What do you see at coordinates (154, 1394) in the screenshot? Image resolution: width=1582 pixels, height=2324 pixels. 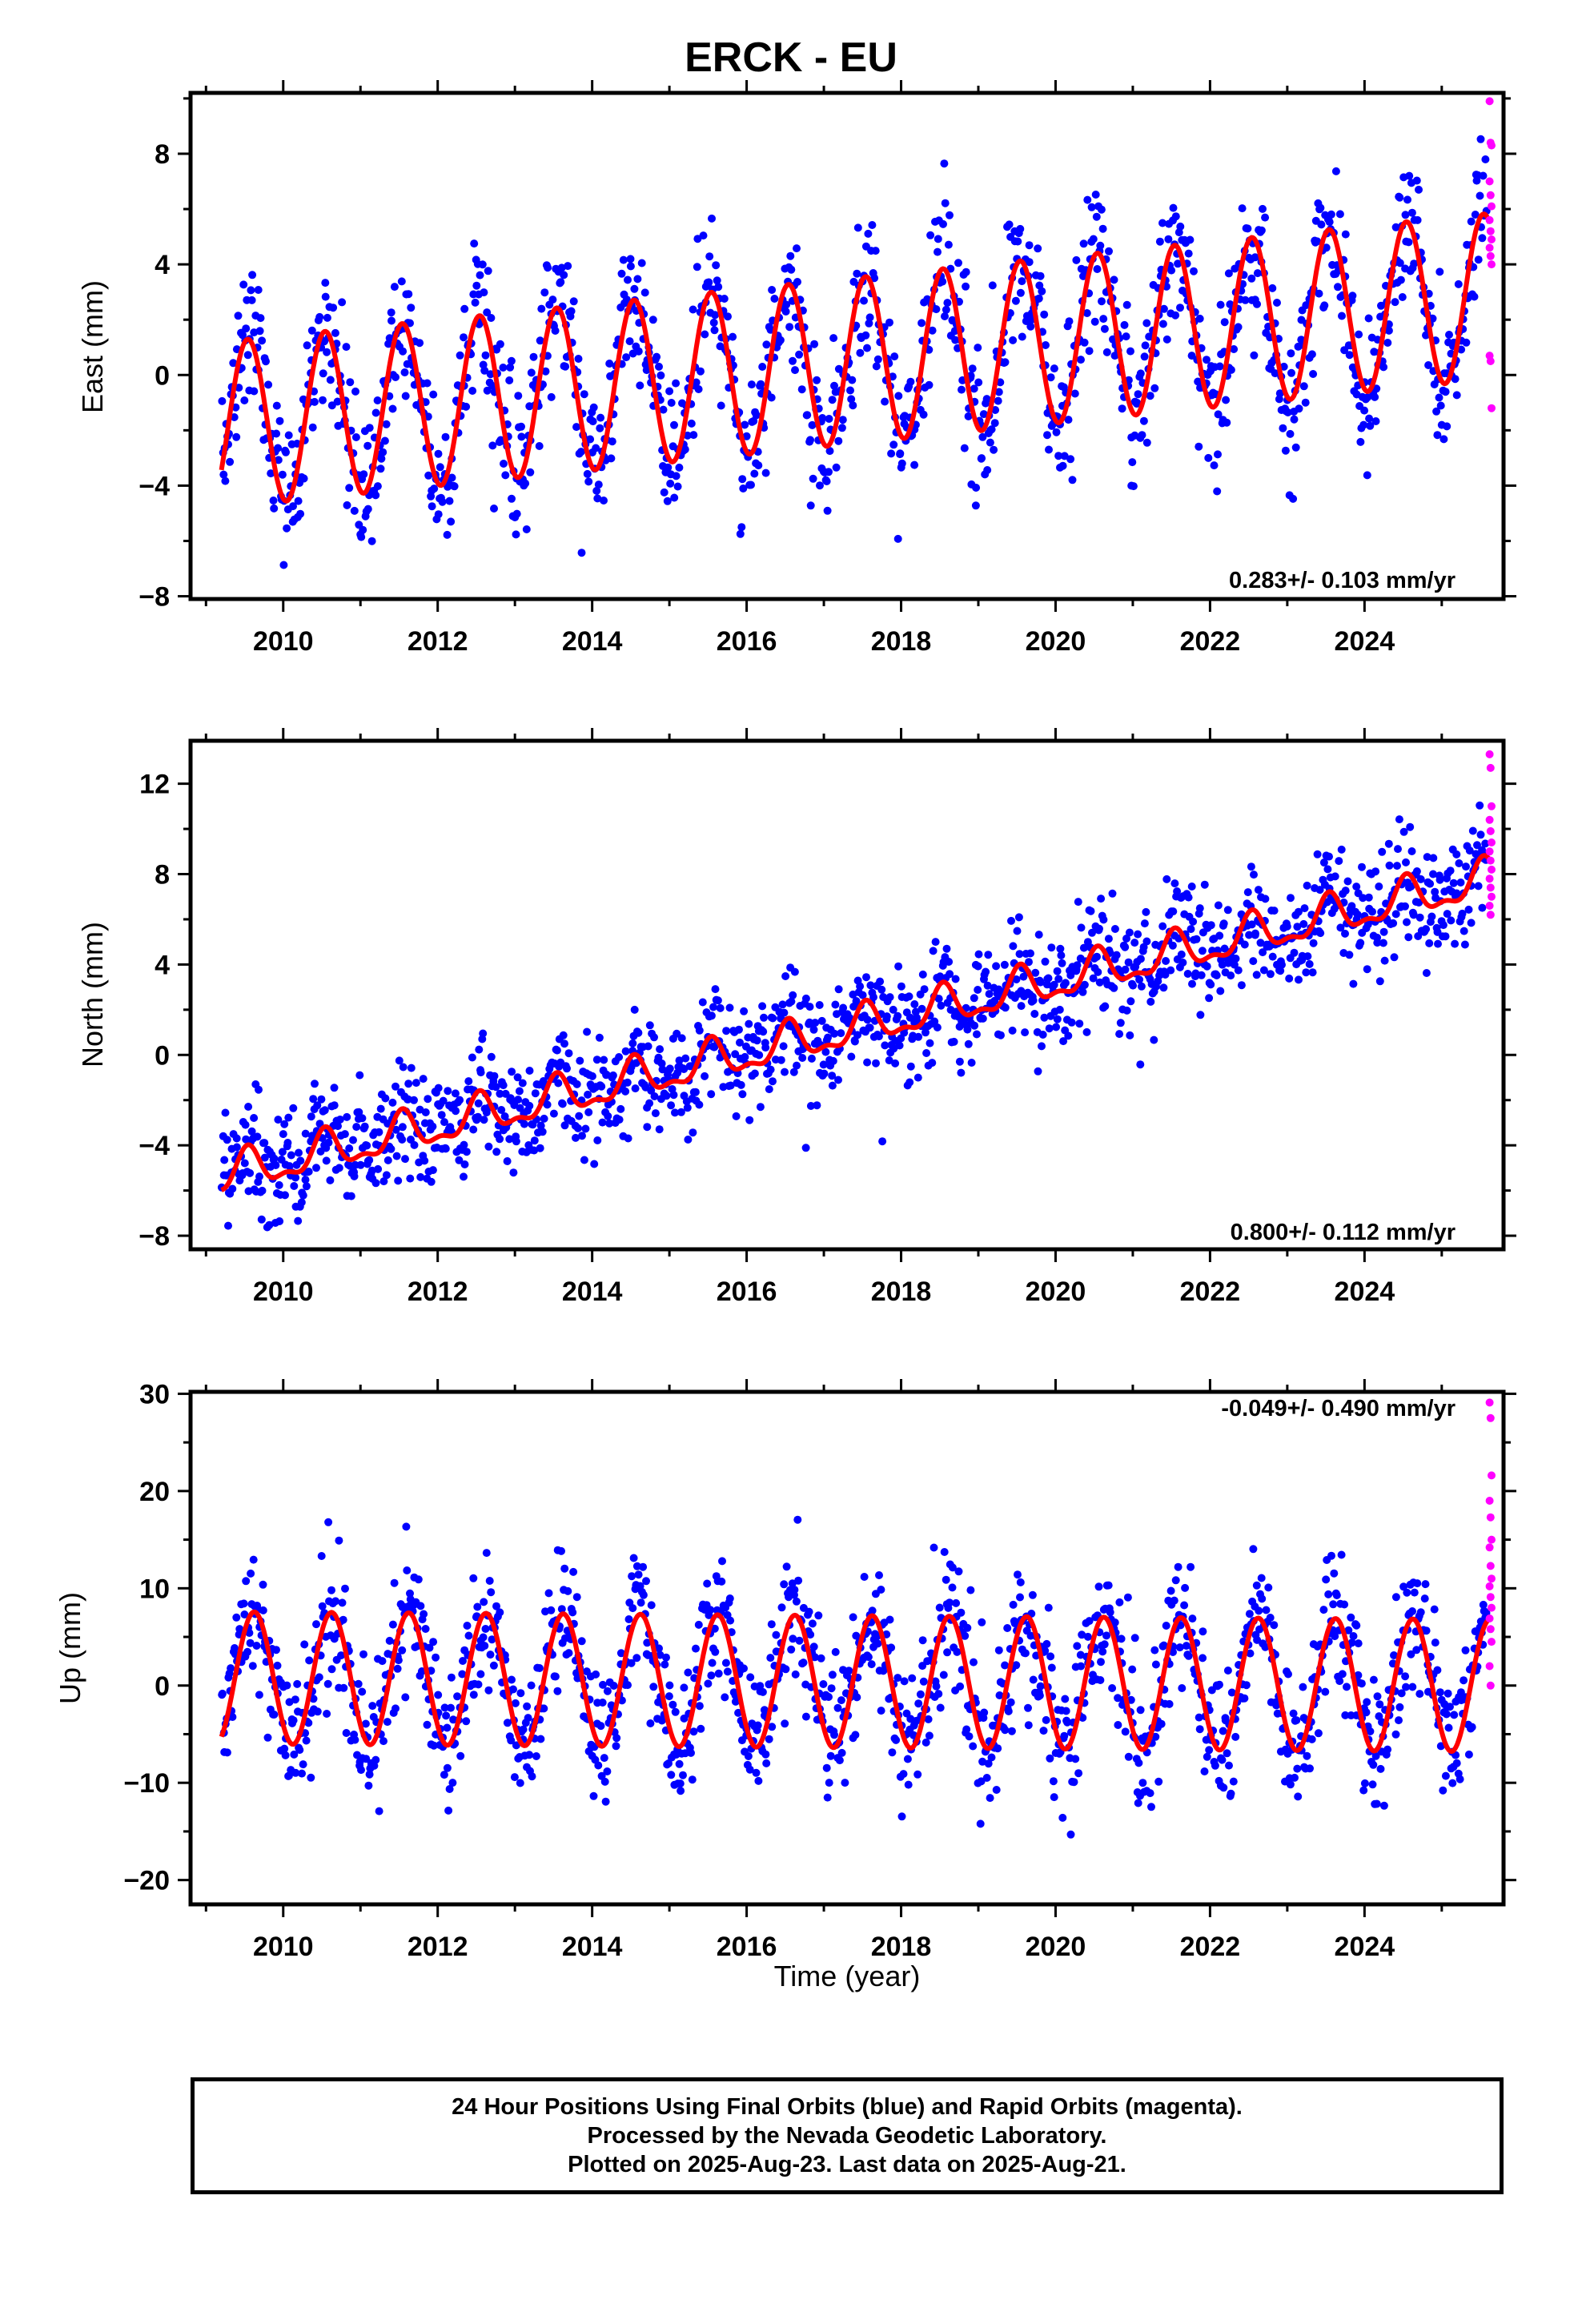 I see `up-y-tick-label: 30` at bounding box center [154, 1394].